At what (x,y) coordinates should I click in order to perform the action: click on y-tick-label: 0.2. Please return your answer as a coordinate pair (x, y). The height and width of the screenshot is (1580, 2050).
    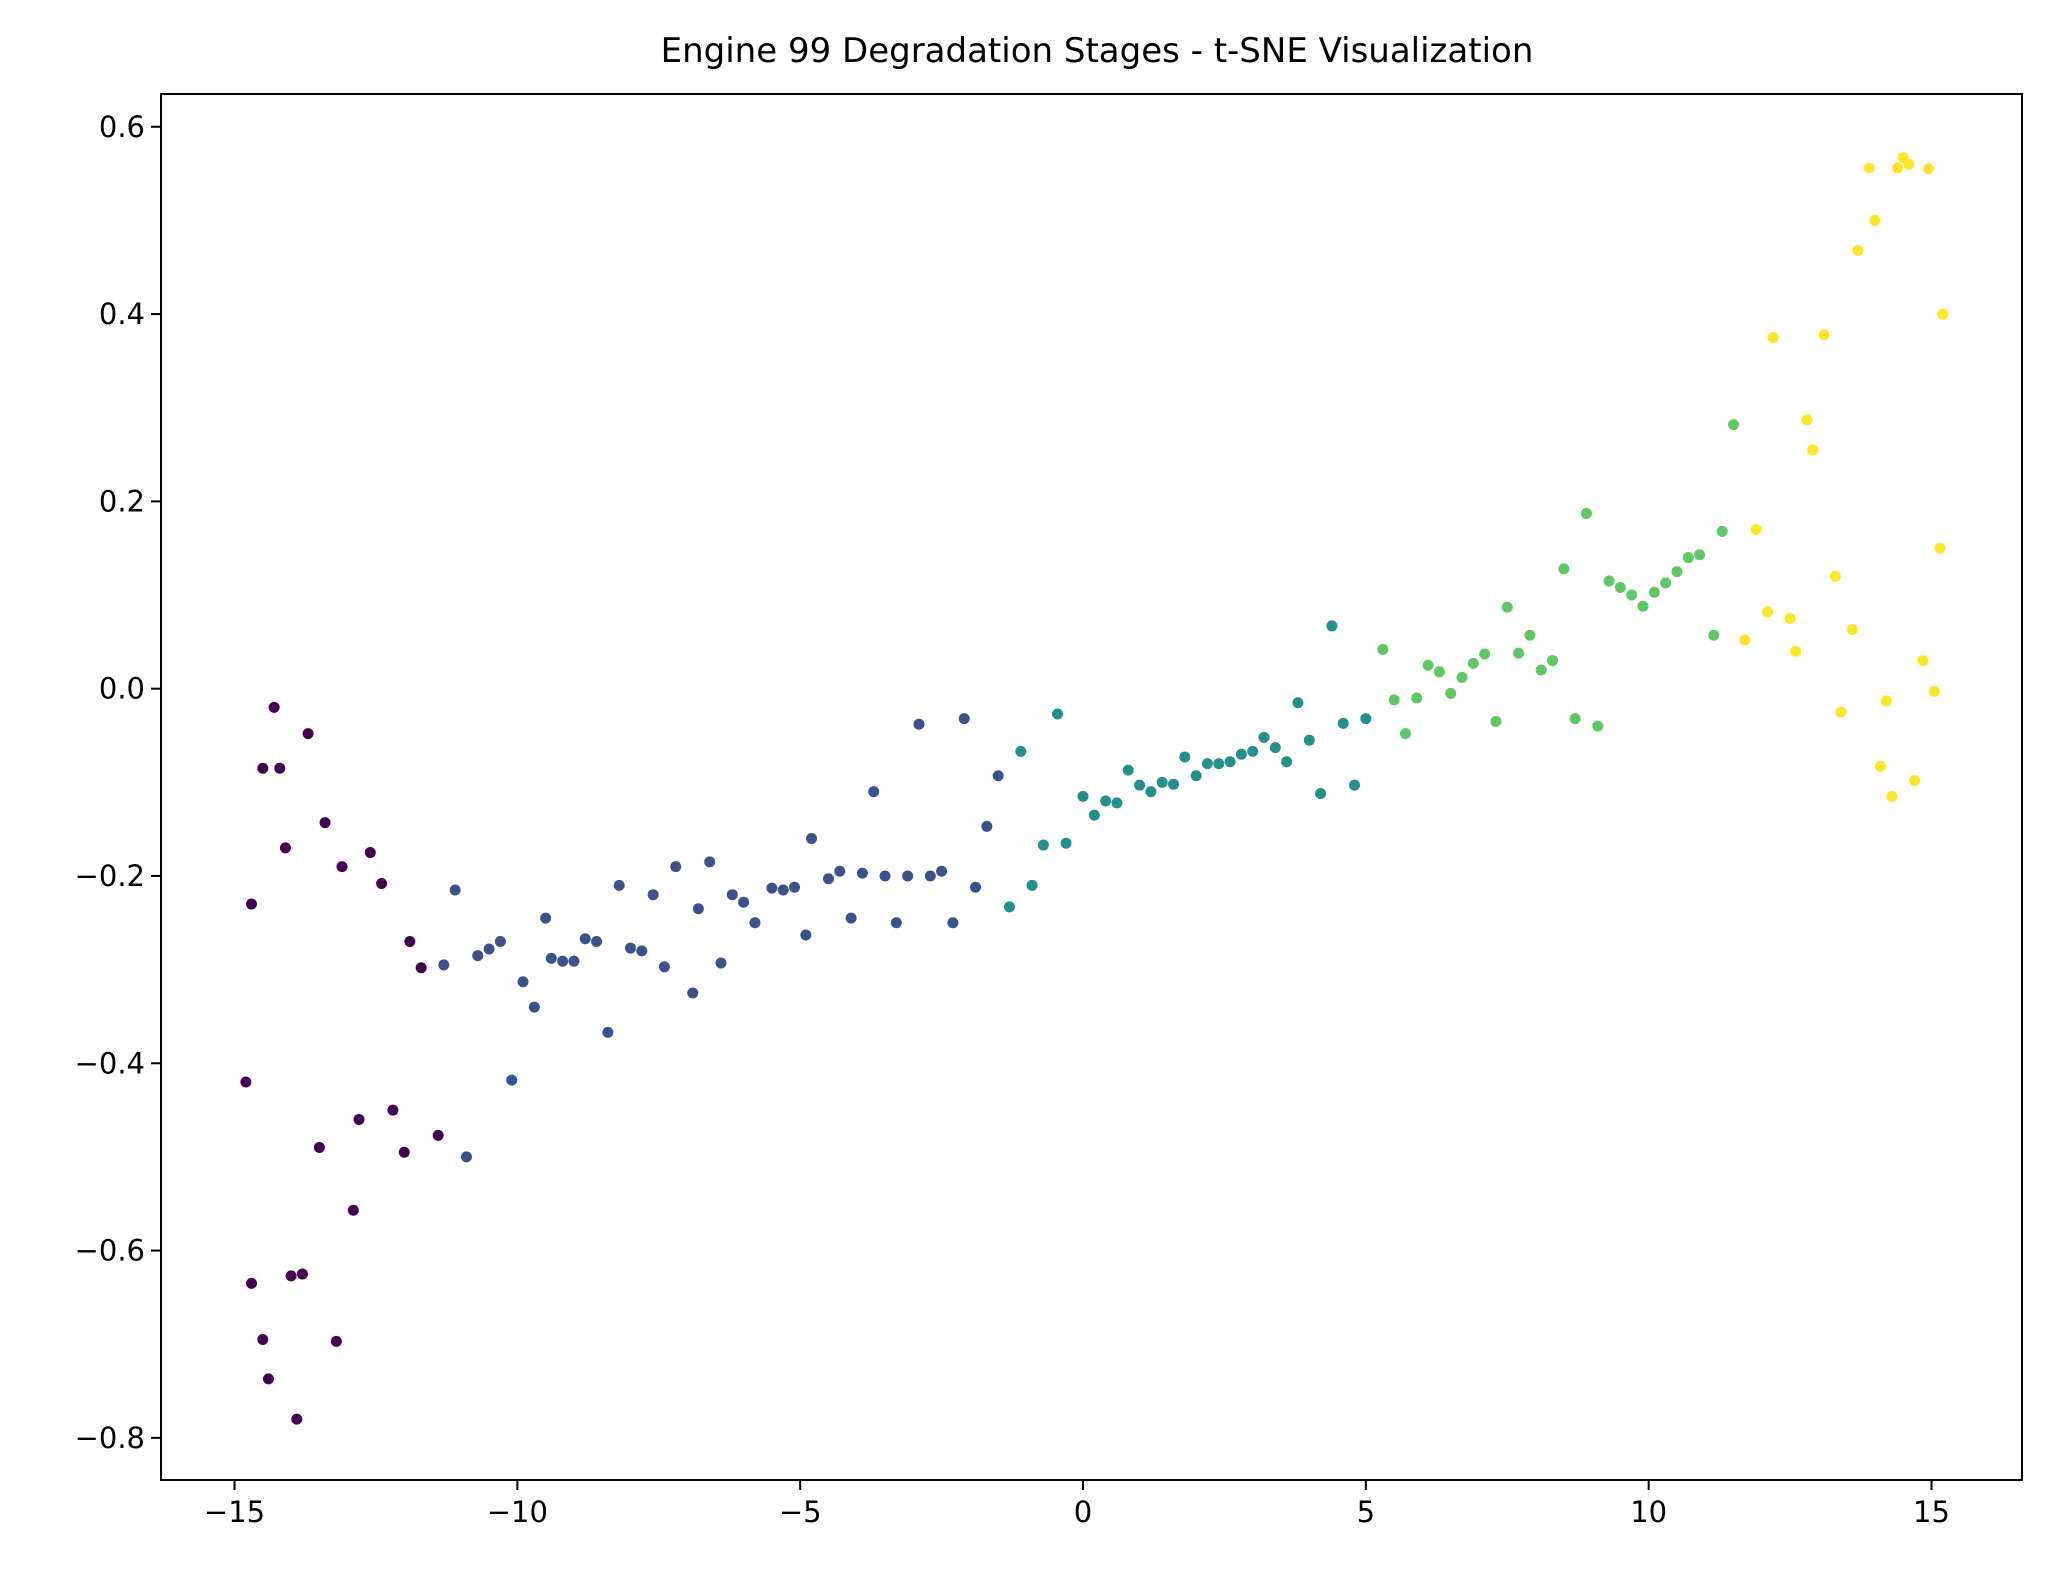
    Looking at the image, I should click on (122, 501).